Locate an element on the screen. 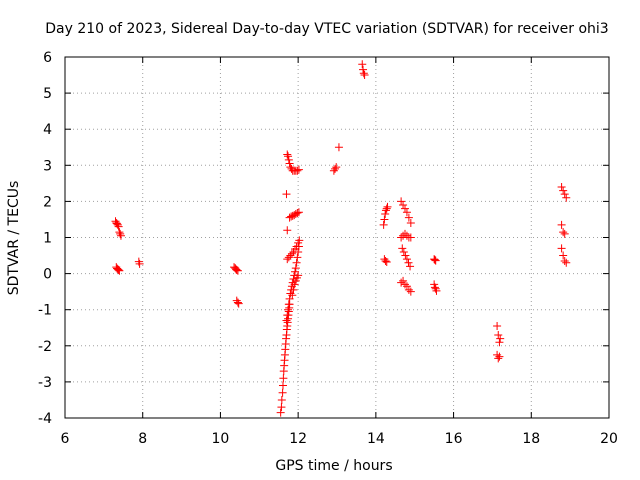 Image resolution: width=640 pixels, height=480 pixels. y-tick-label: -2 is located at coordinates (45, 347).